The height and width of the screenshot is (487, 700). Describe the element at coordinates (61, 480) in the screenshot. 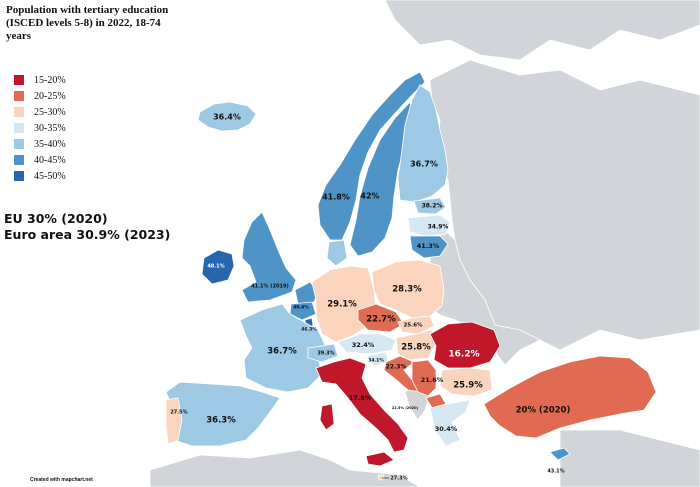

I see `credit-text: Created with mapchart.net` at that location.